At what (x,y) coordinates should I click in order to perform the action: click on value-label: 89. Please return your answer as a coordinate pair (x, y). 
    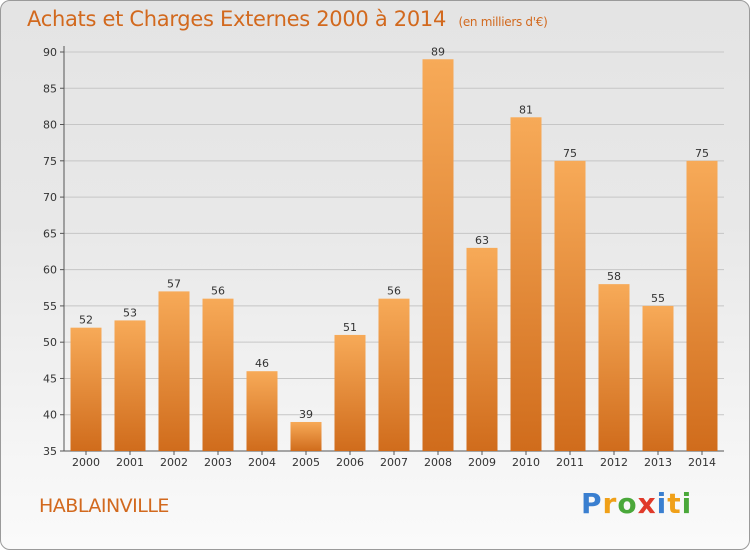
    Looking at the image, I should click on (438, 51).